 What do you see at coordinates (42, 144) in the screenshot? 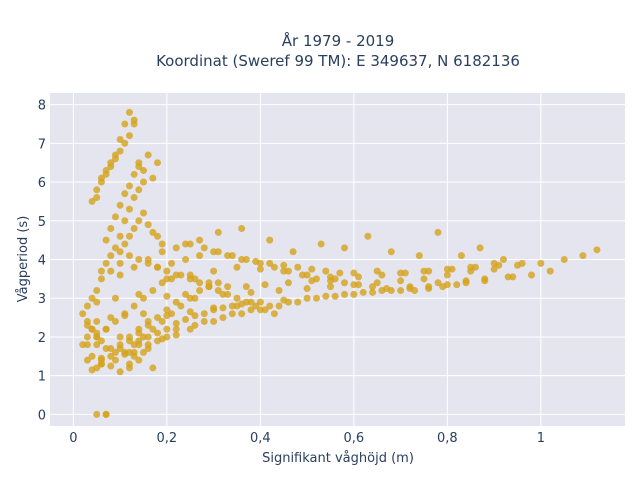
I see `y-tick-label: 7` at bounding box center [42, 144].